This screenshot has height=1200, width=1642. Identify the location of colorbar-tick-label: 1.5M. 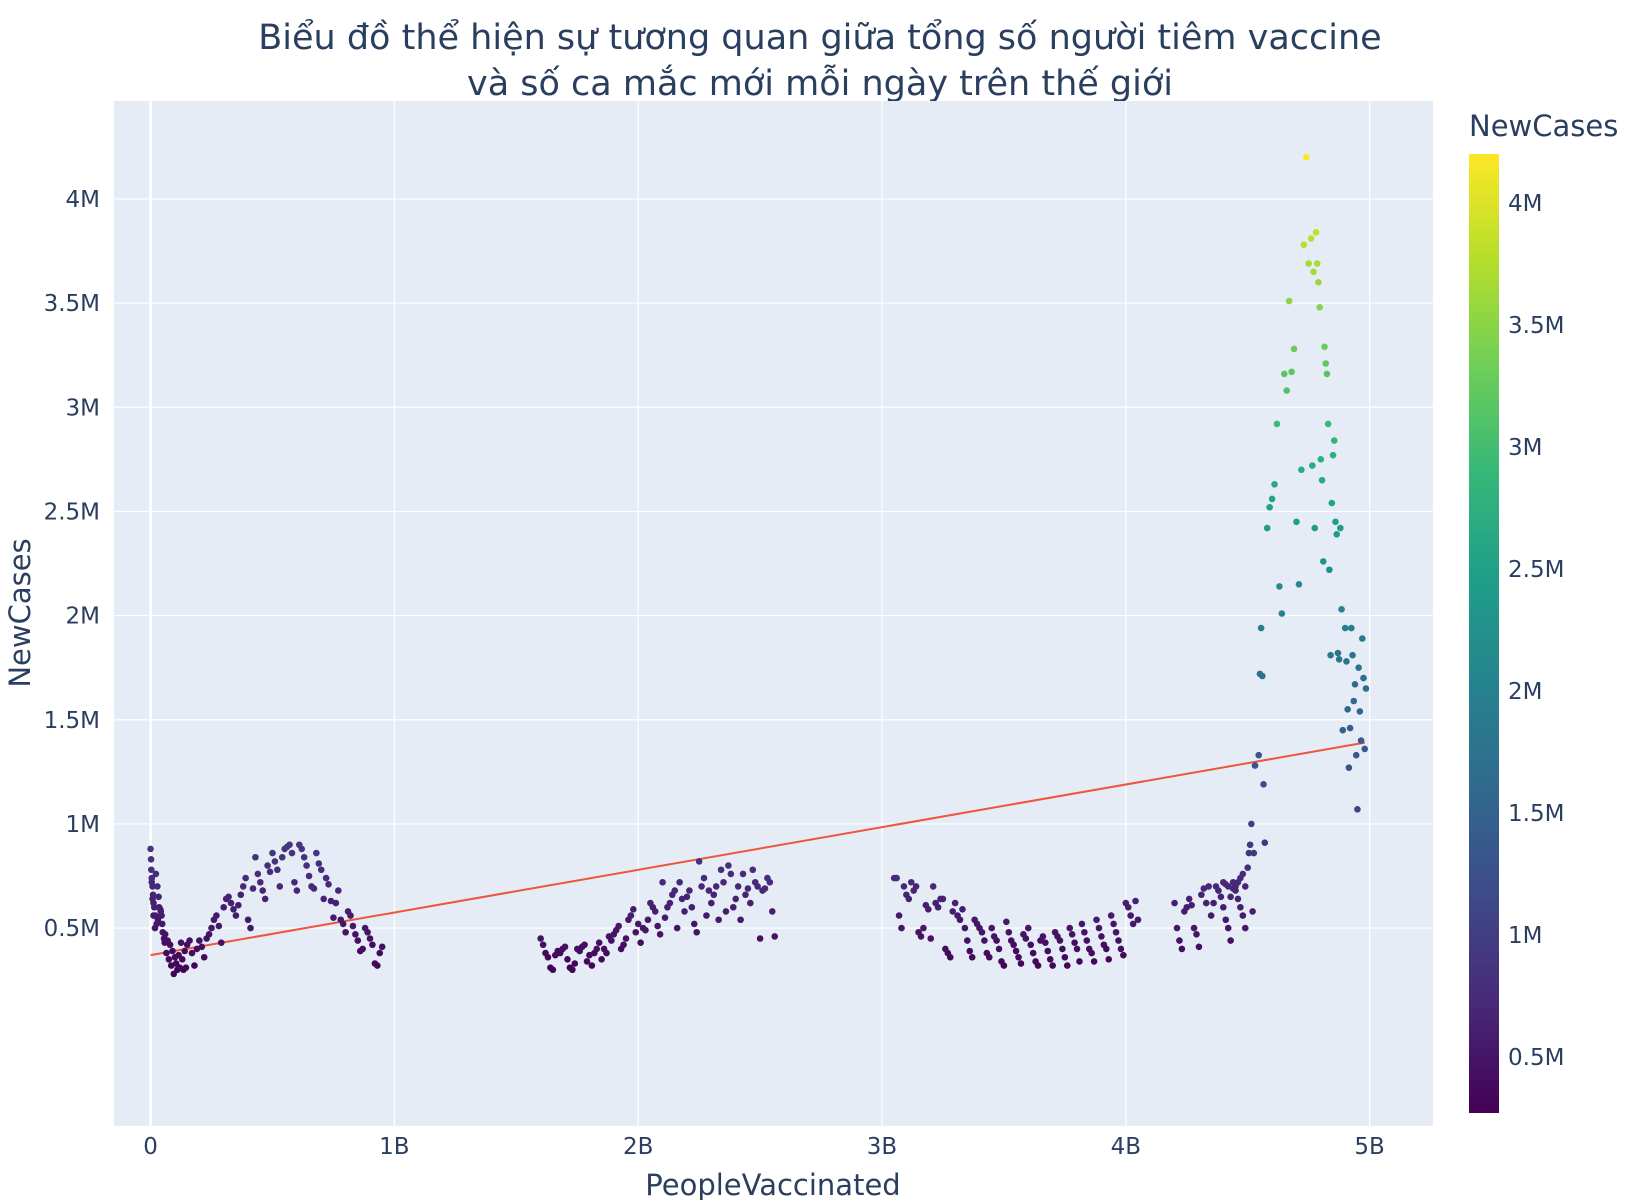
(1536, 814).